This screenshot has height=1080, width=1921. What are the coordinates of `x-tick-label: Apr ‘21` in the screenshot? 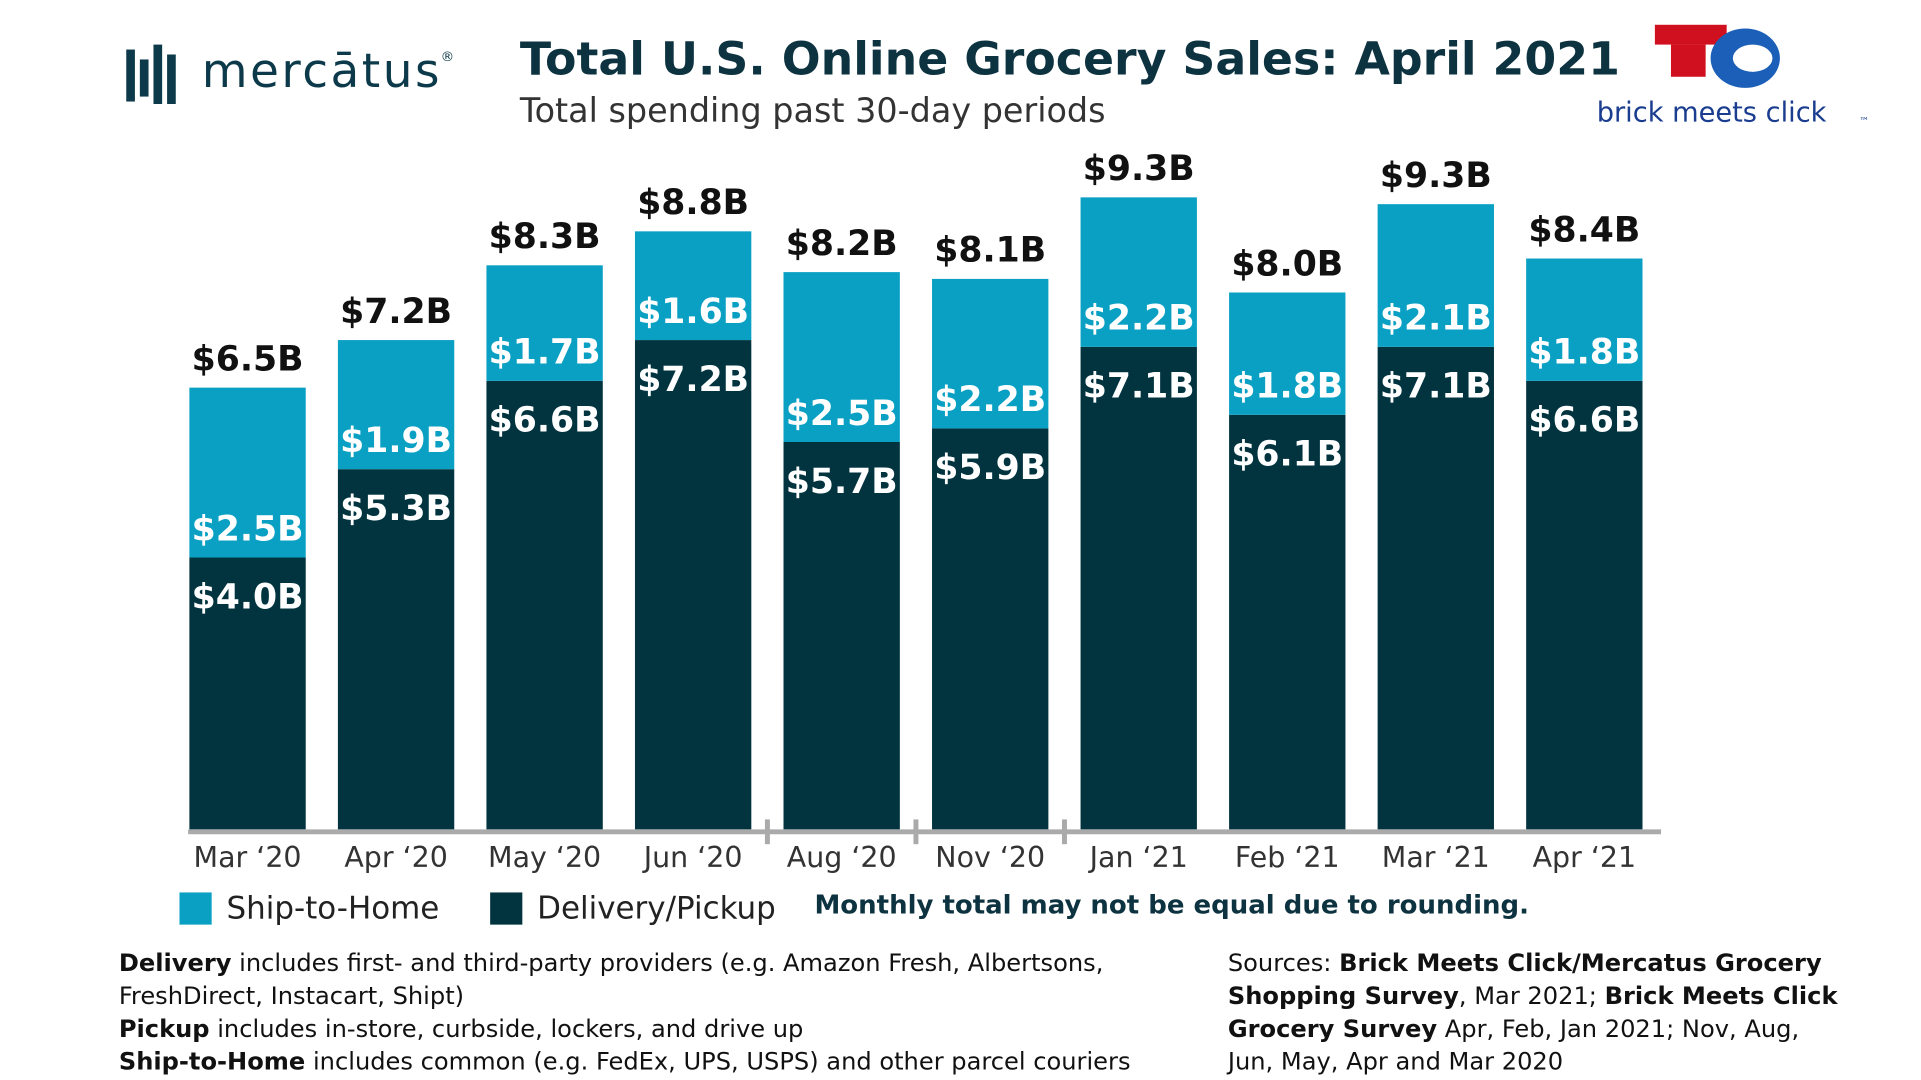 It's located at (1585, 857).